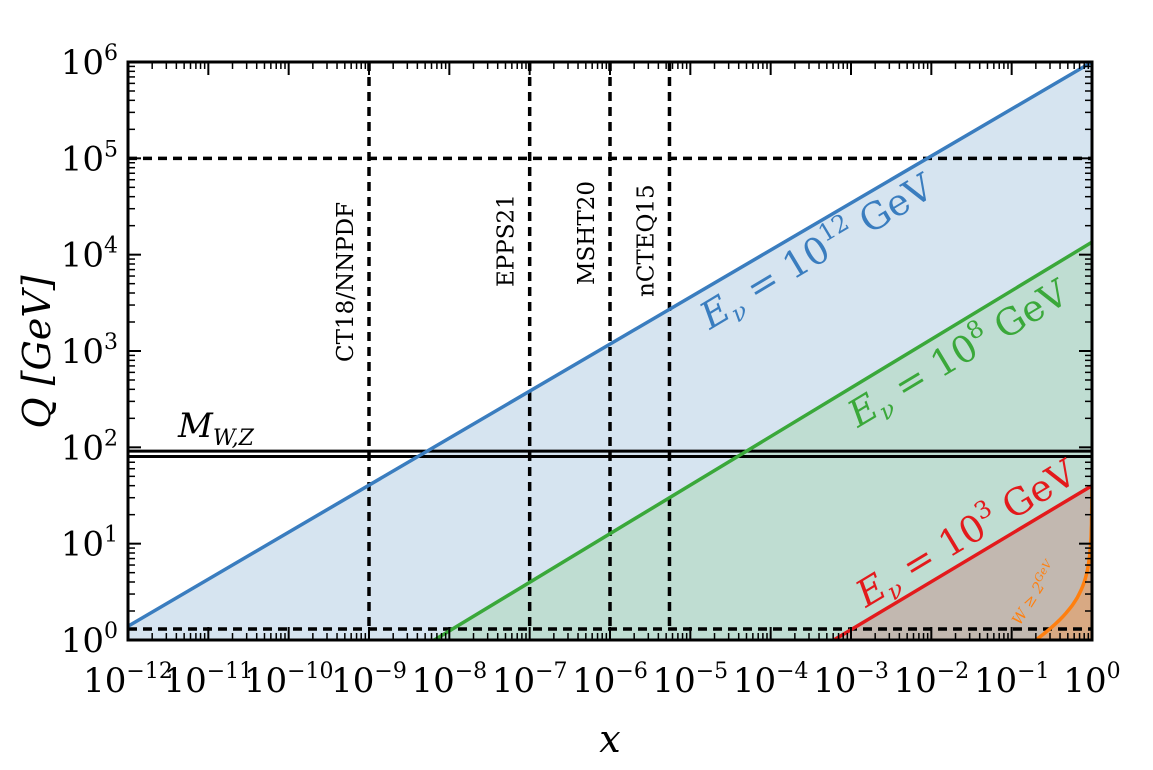 The height and width of the screenshot is (770, 1153). I want to click on x-tick-label-4: 10⁻⁸, so click(449, 680).